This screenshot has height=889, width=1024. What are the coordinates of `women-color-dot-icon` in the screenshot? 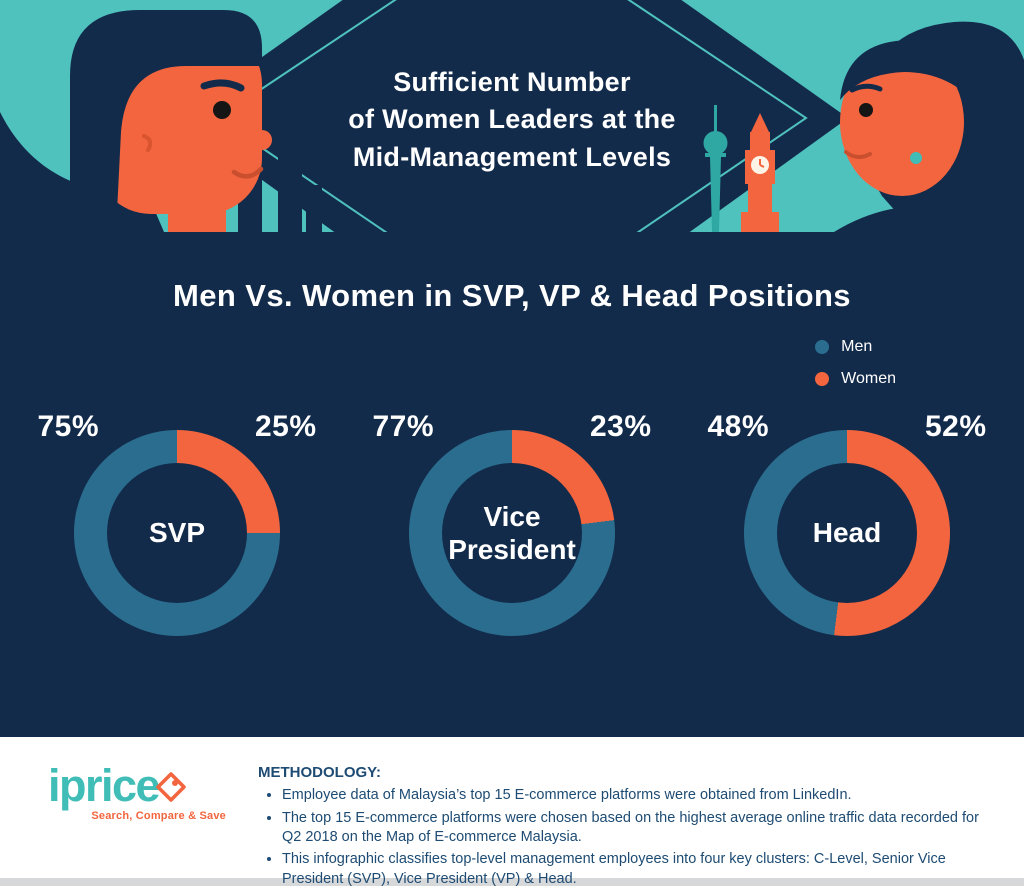 It's located at (822, 379).